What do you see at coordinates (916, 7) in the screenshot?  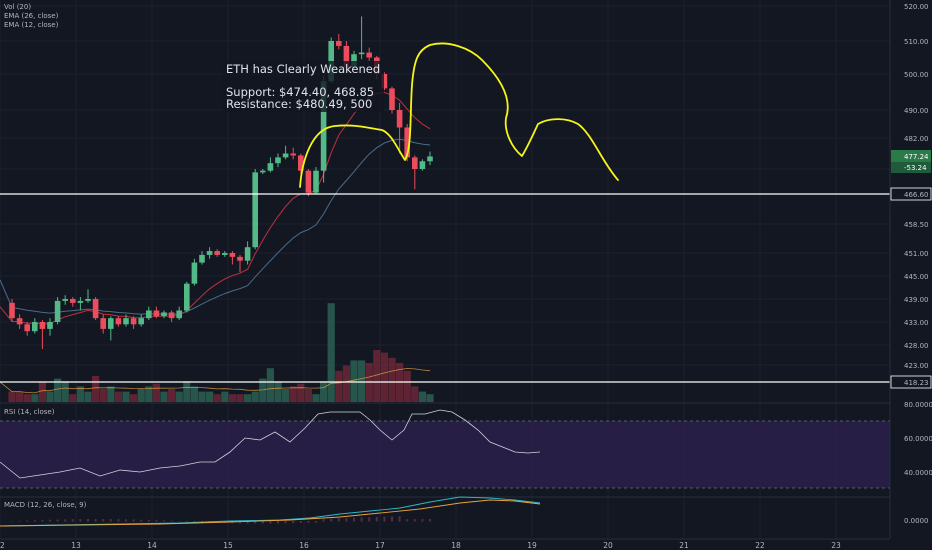 I see `price-tick-label: 520.00` at bounding box center [916, 7].